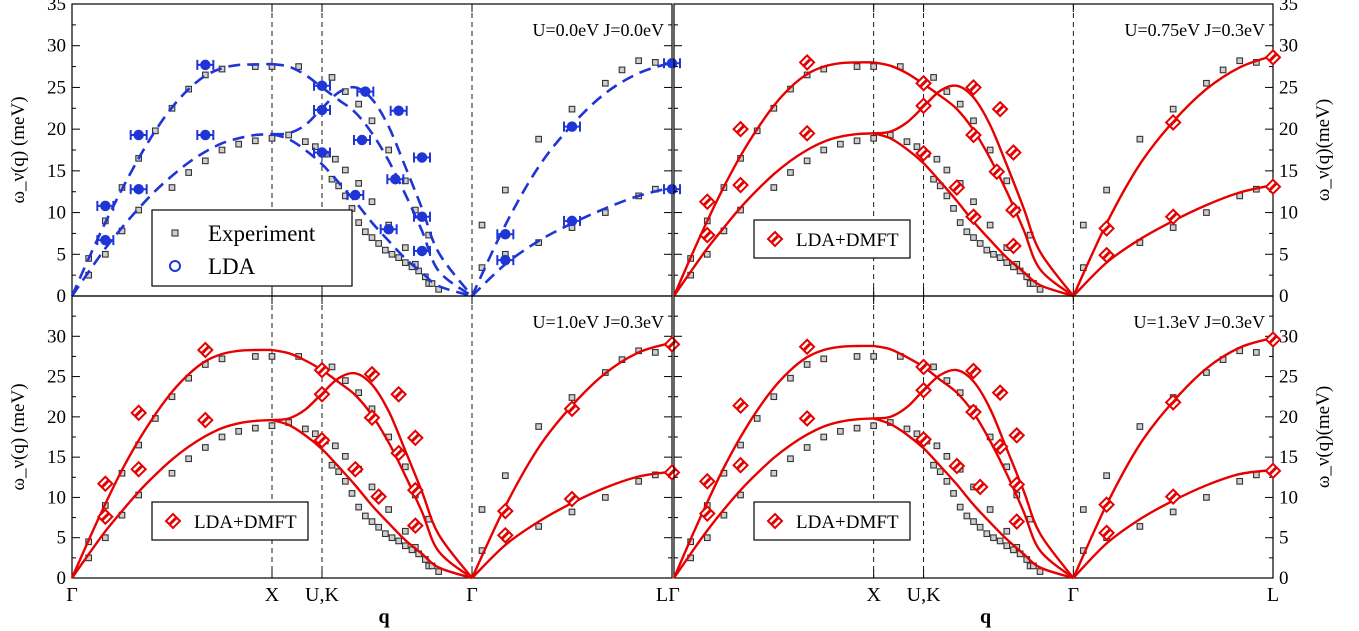  I want to click on y-tick-label: 30, so click(1288, 46).